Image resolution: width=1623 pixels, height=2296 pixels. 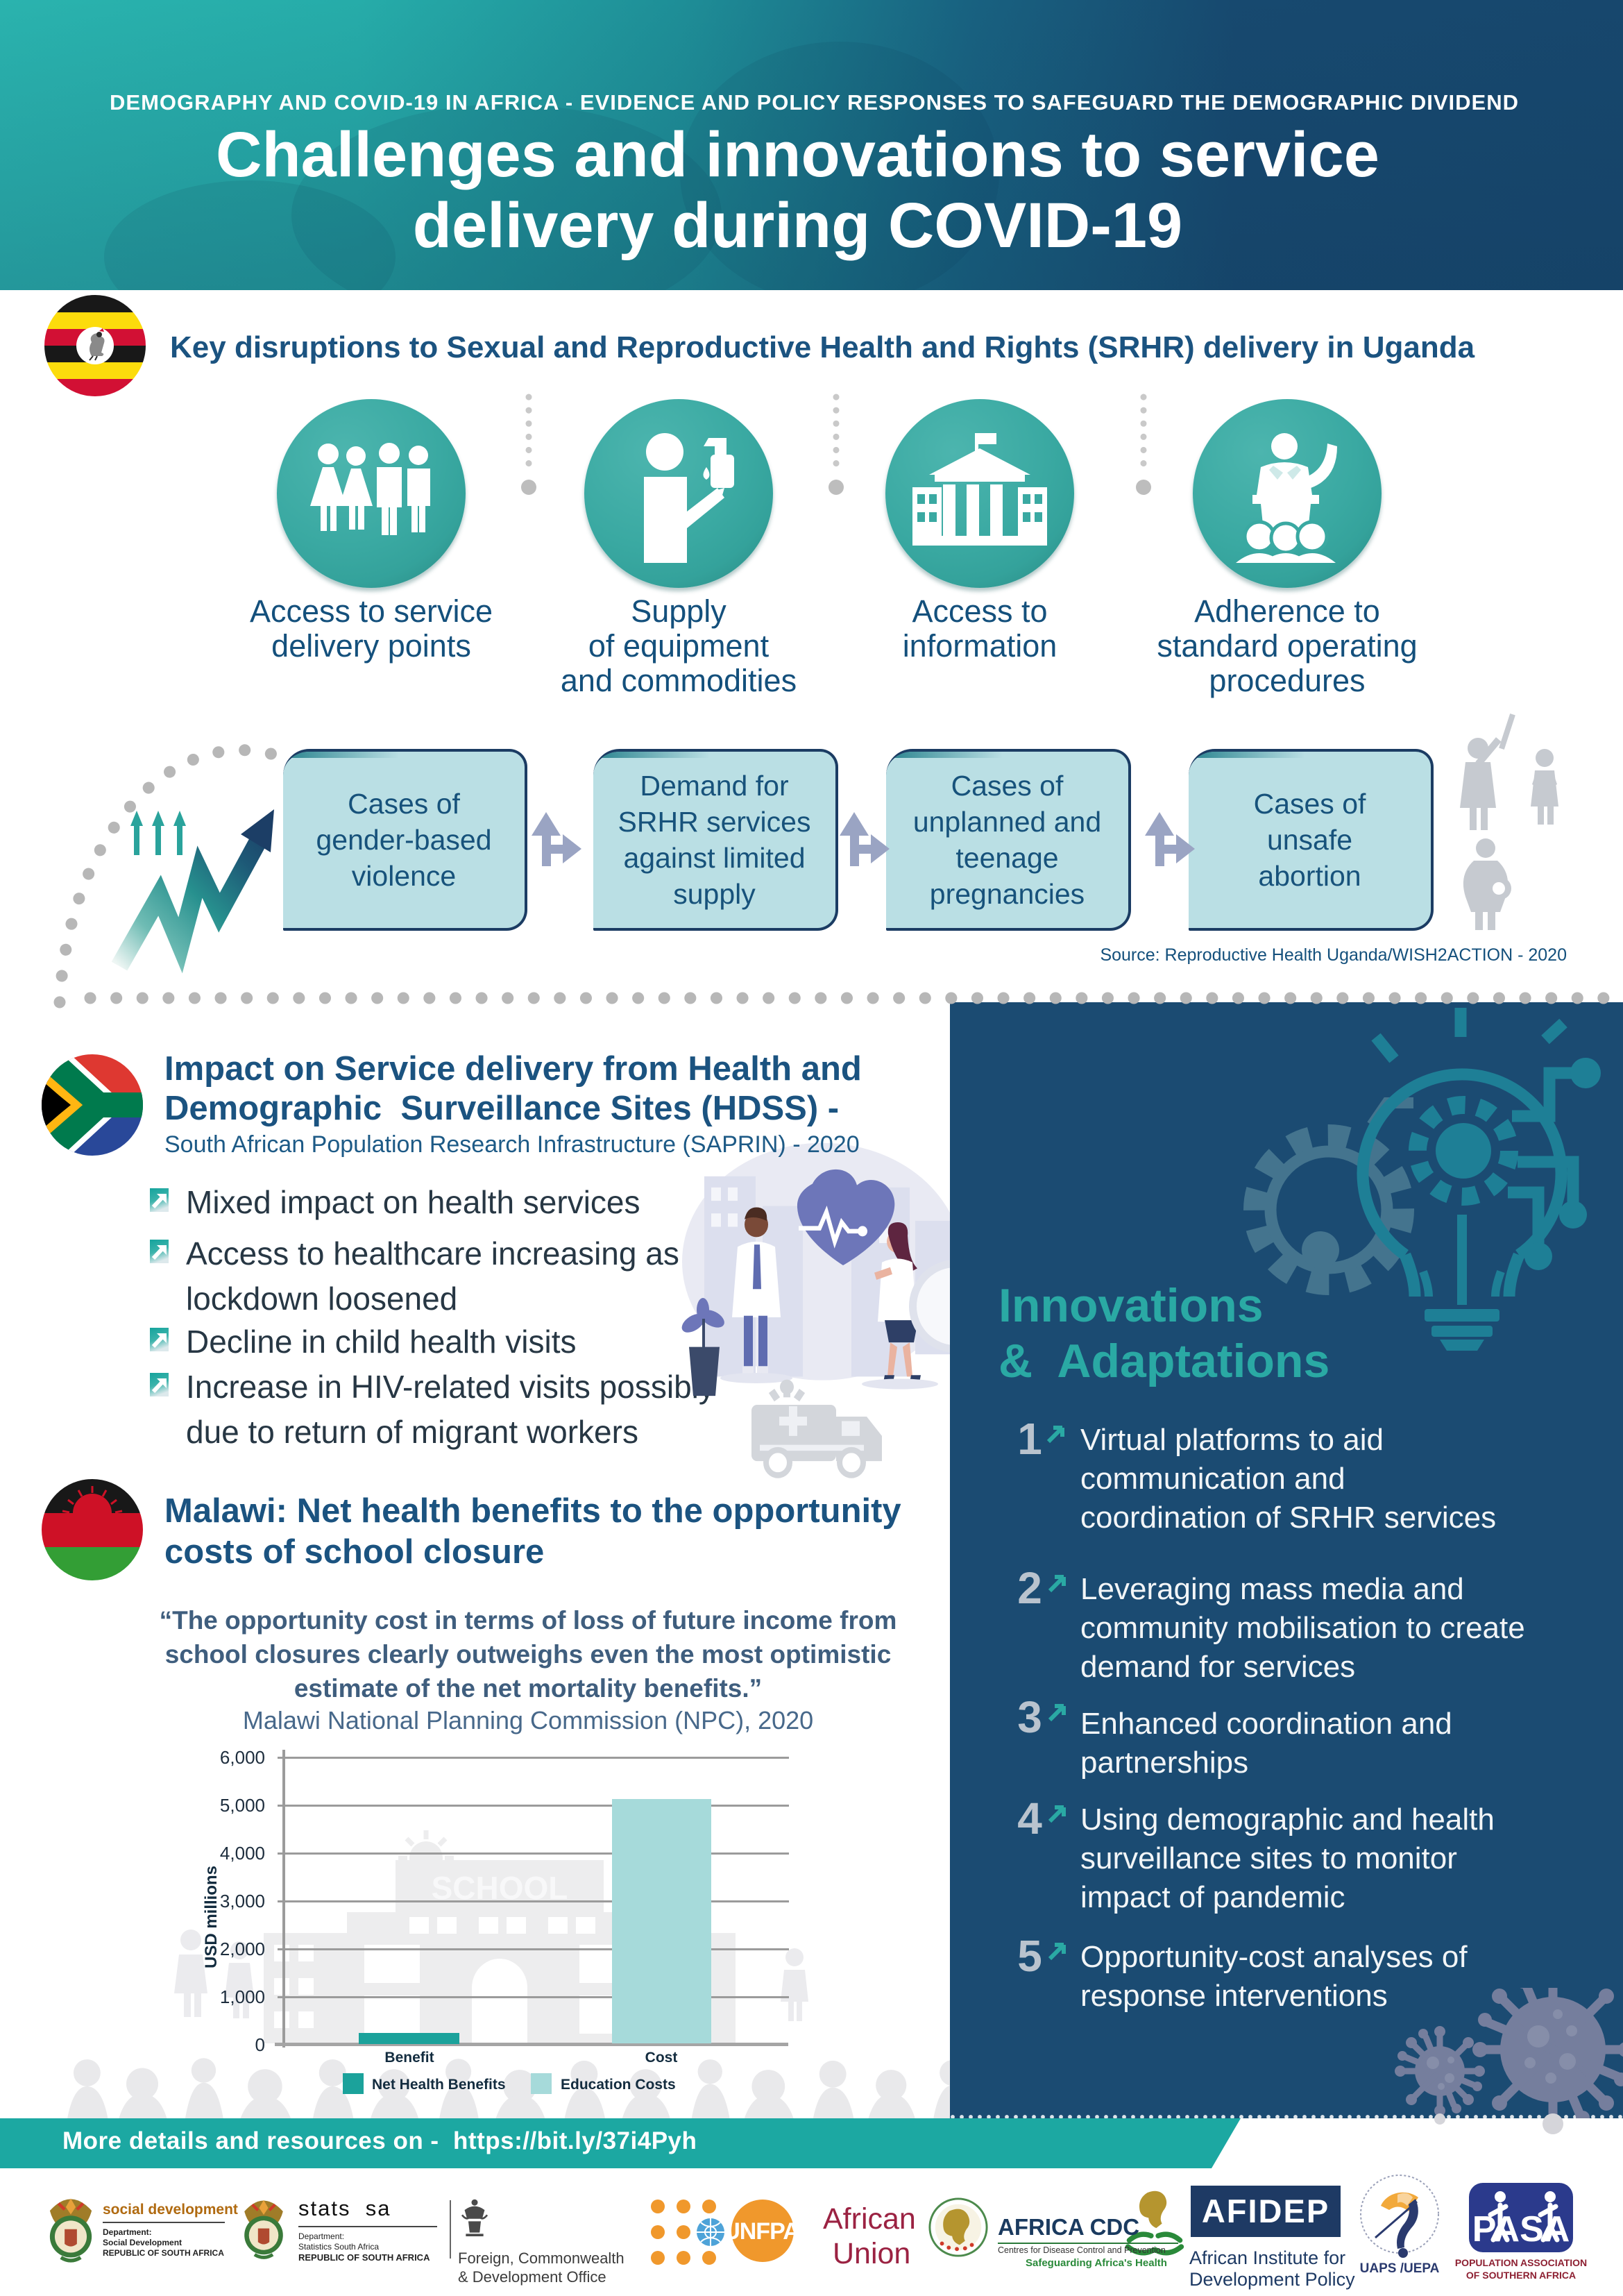 I want to click on svg-text: UNFPA, so click(x=761, y=2232).